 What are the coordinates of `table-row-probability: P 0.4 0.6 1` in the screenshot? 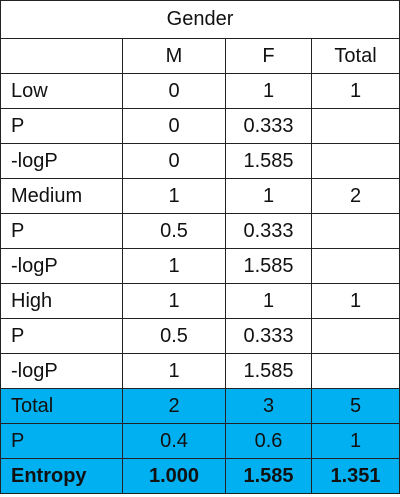 It's located at (200, 441).